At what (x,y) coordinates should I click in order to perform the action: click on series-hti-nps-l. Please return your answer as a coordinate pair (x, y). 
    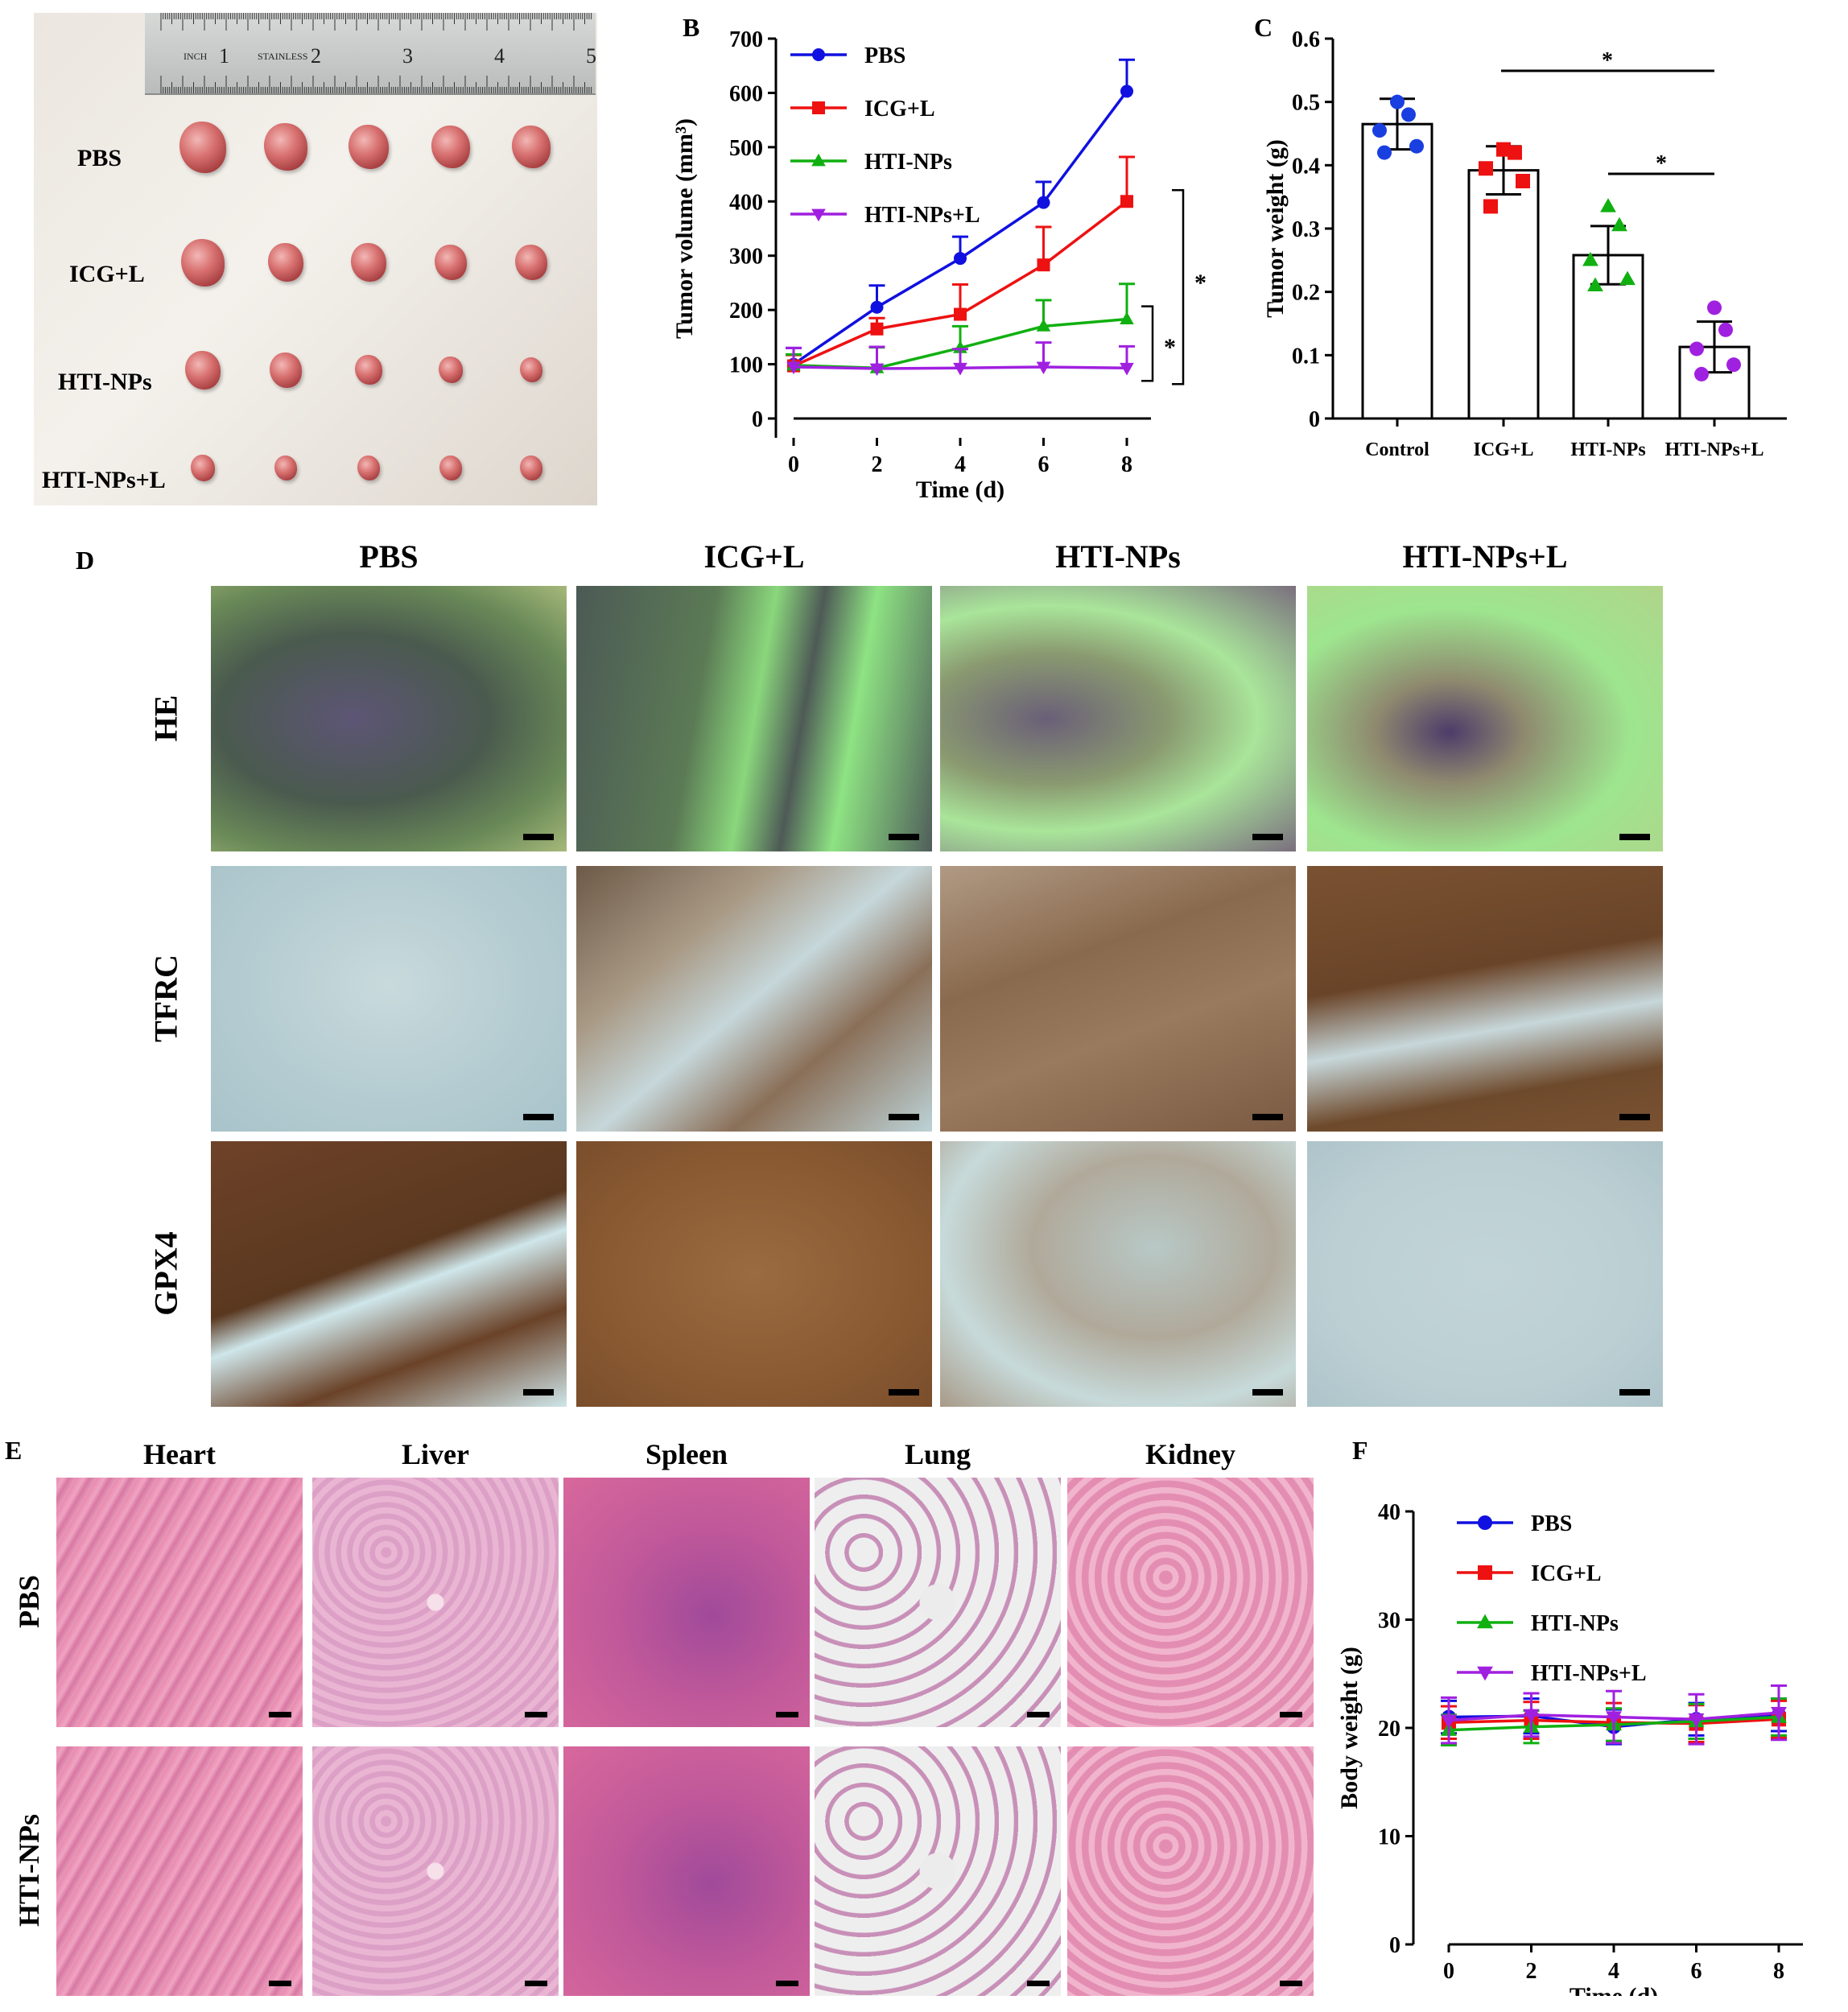
    Looking at the image, I should click on (960, 359).